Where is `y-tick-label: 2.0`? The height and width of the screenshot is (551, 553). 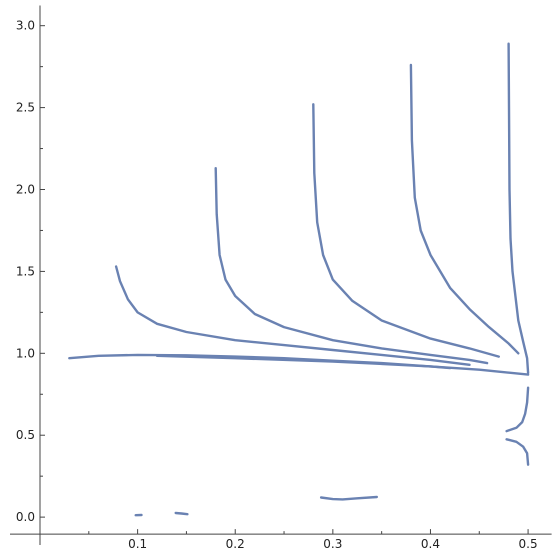 y-tick-label: 2.0 is located at coordinates (25, 190).